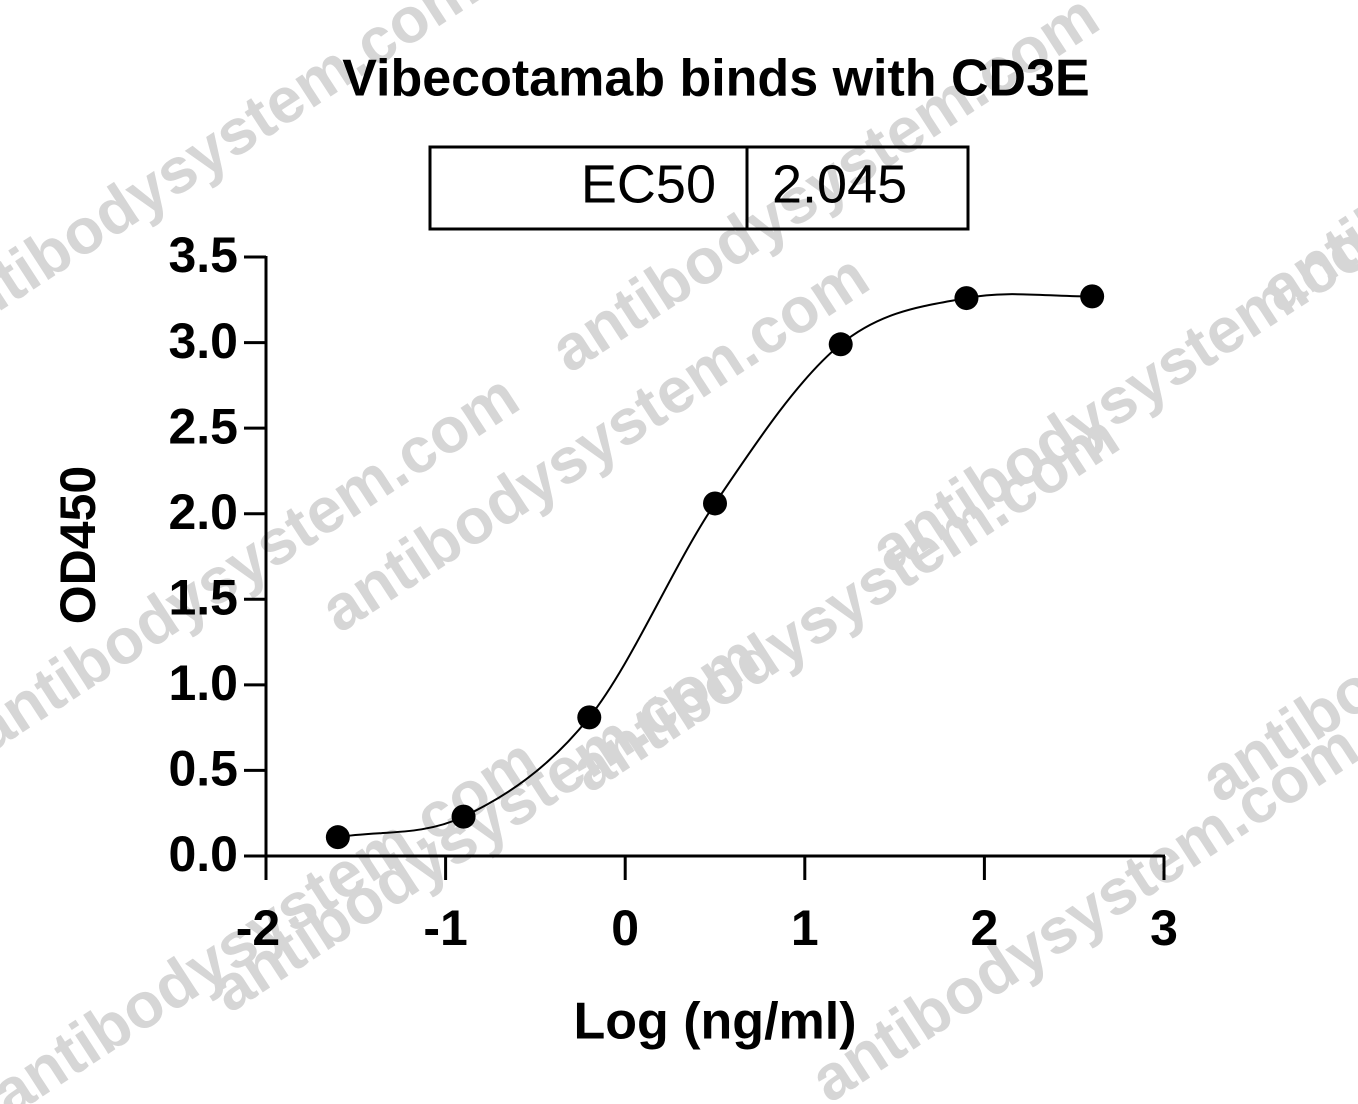  What do you see at coordinates (203, 769) in the screenshot?
I see `y-tick-label: 0.5` at bounding box center [203, 769].